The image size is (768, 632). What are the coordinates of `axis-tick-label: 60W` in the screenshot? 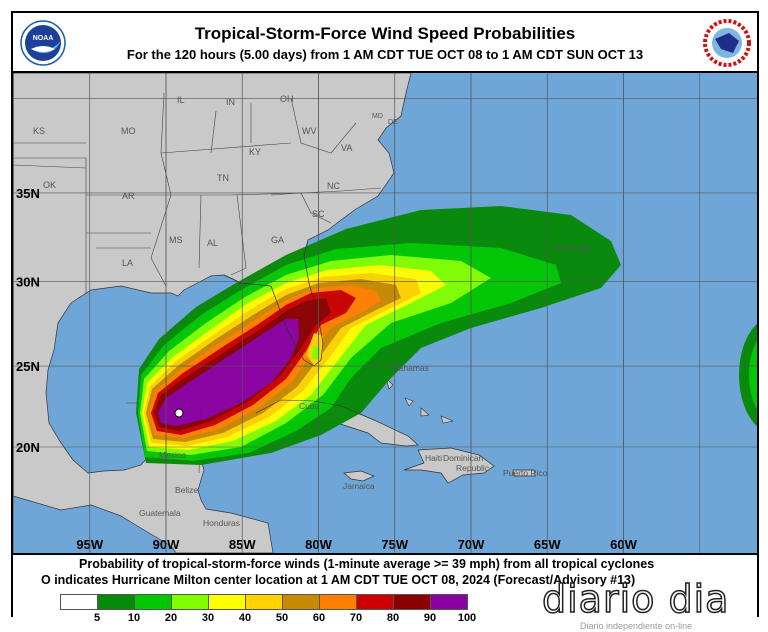 It's located at (623, 544).